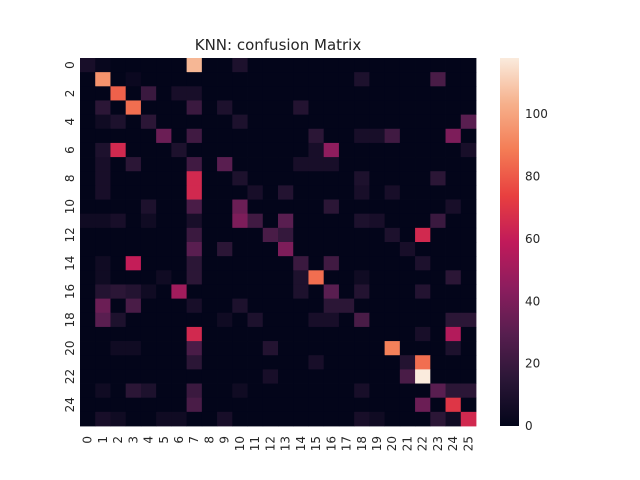 The height and width of the screenshot is (480, 640). What do you see at coordinates (194, 440) in the screenshot?
I see `x-tick-label: 7` at bounding box center [194, 440].